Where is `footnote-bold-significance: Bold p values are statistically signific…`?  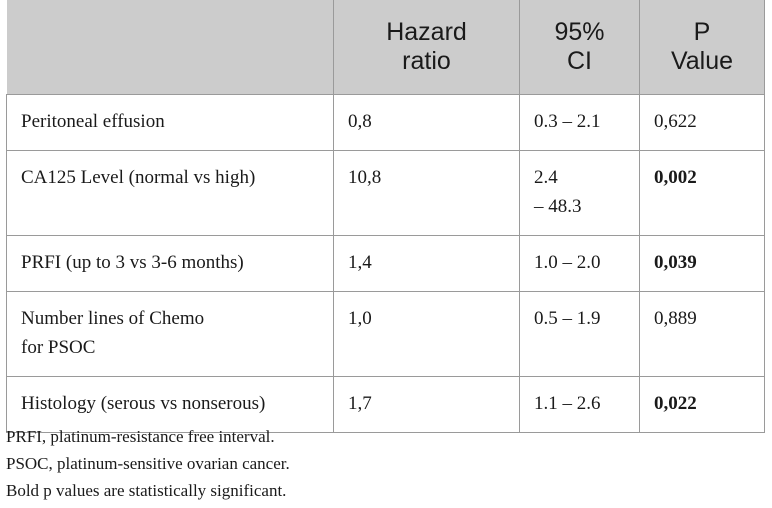 footnote-bold-significance: Bold p values are statistically signific… is located at coordinates (146, 490).